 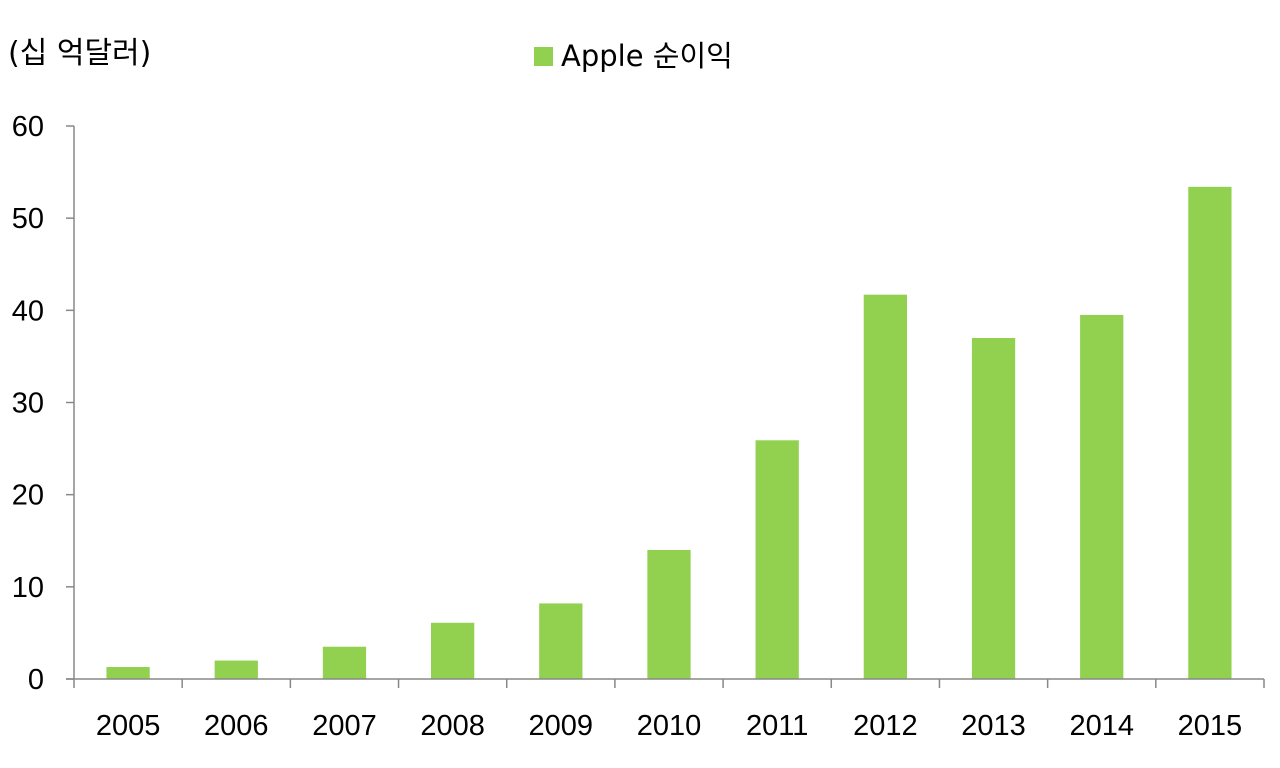 I want to click on x-tick-label: 2015, so click(x=1210, y=726).